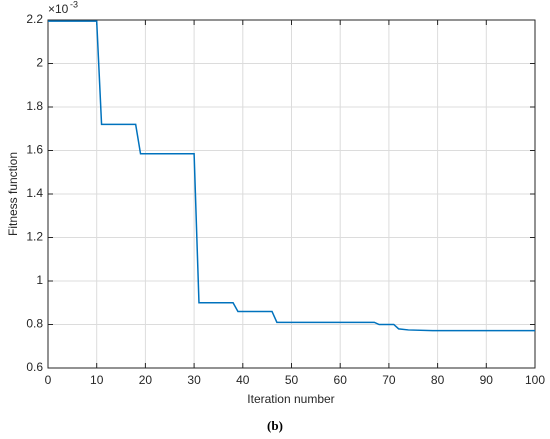 The image size is (550, 439). I want to click on y-tick-label: 1.2, so click(34, 237).